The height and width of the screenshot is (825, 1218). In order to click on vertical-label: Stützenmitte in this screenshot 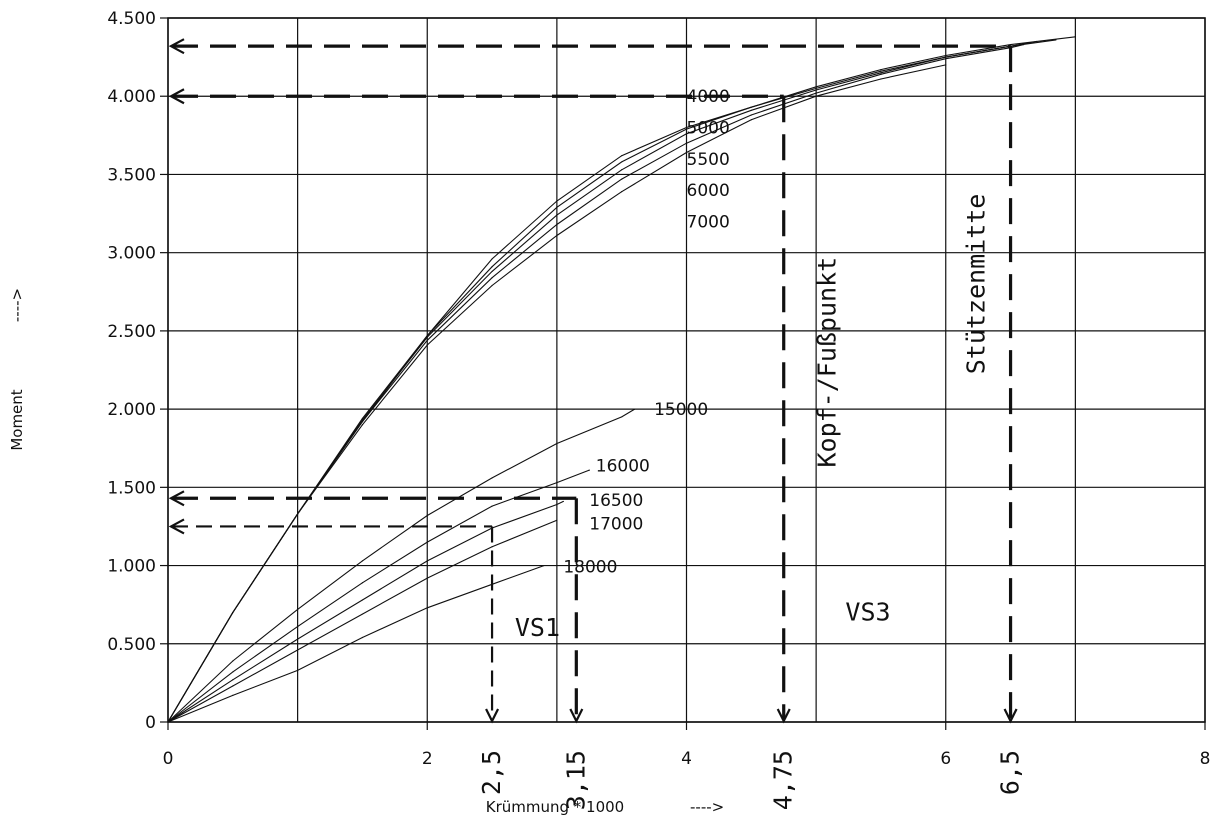, I will do `click(976, 284)`.